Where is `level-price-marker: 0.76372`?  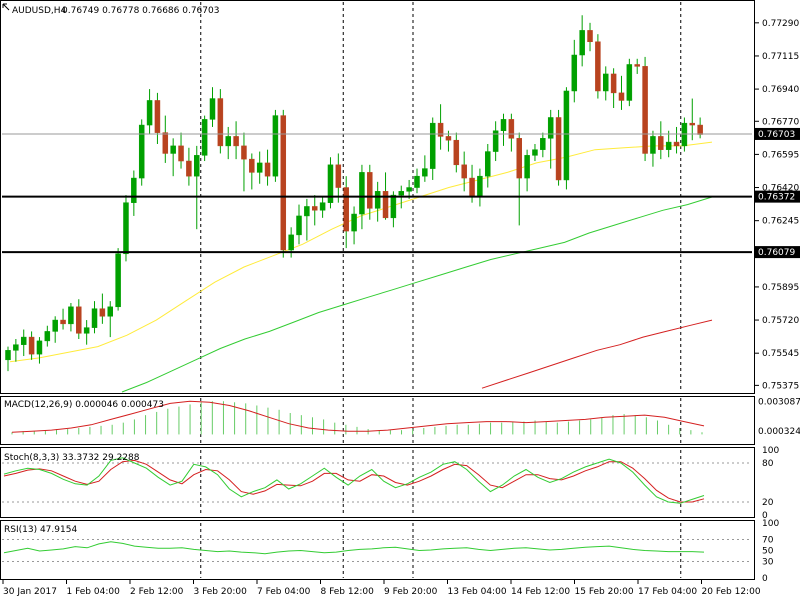 level-price-marker: 0.76372 is located at coordinates (776, 198).